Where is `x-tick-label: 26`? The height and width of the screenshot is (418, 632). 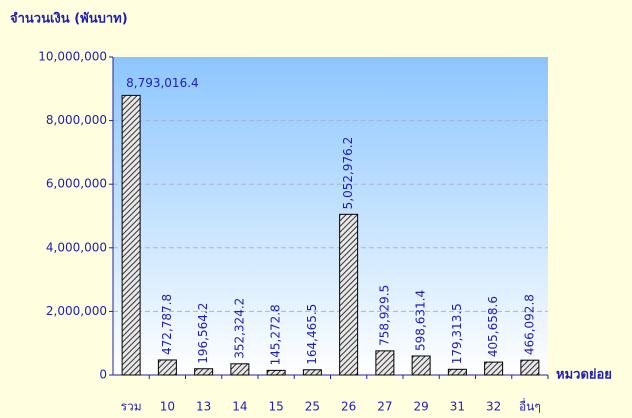 x-tick-label: 26 is located at coordinates (348, 407).